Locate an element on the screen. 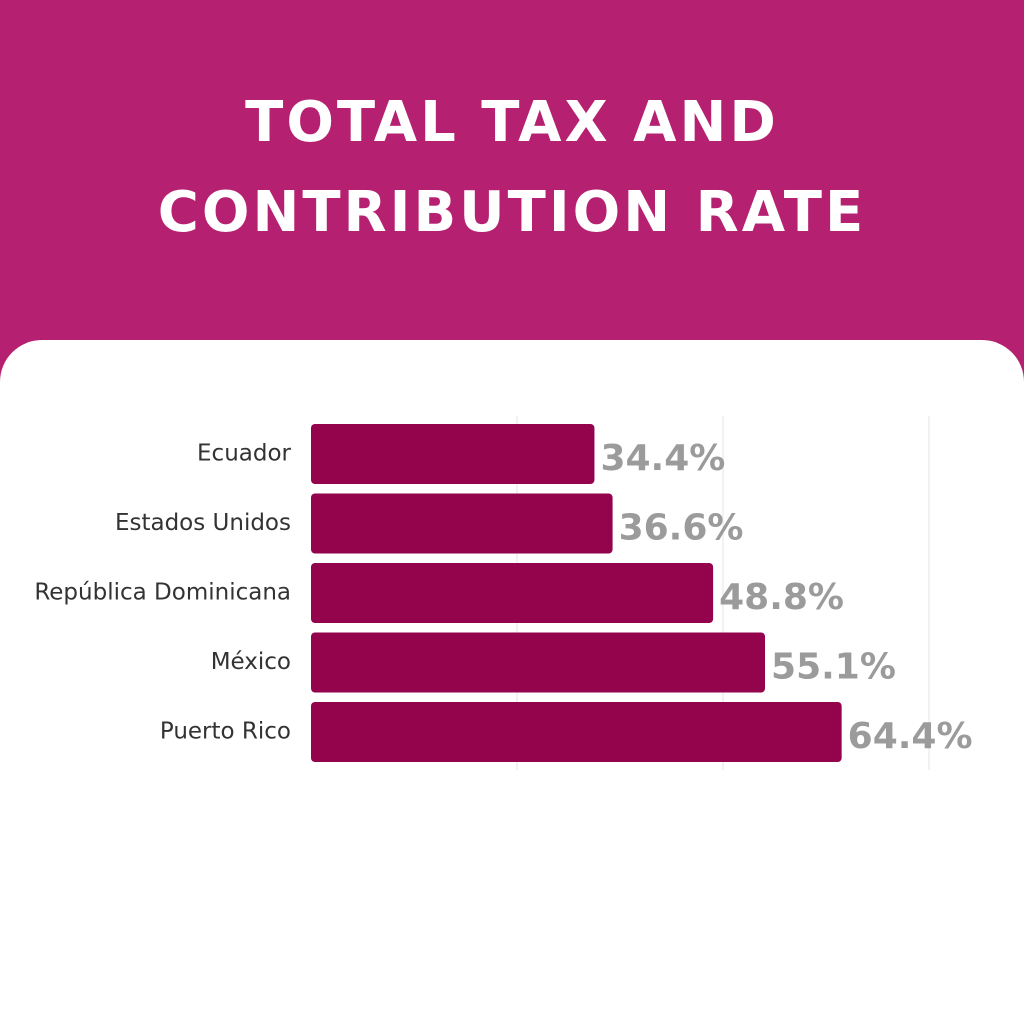  value-label: 48.8% is located at coordinates (781, 597).